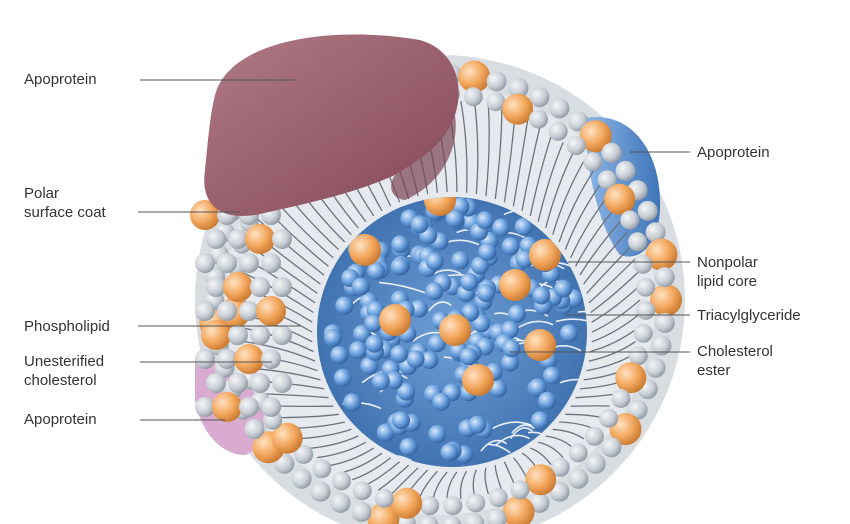 This screenshot has height=524, width=850. What do you see at coordinates (60, 419) in the screenshot?
I see `label-apoprotein-bottom: Apoprotein` at bounding box center [60, 419].